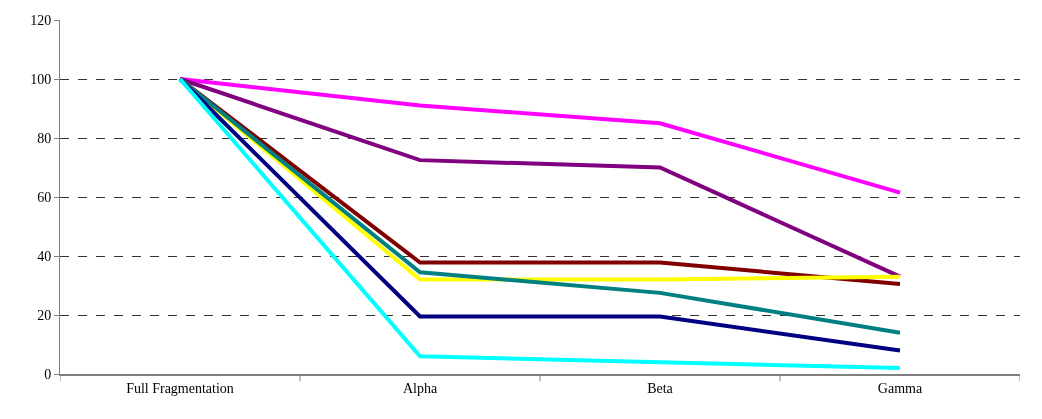 This screenshot has height=419, width=1042. I want to click on x-tick-label: Full Fragmentation, so click(180, 388).